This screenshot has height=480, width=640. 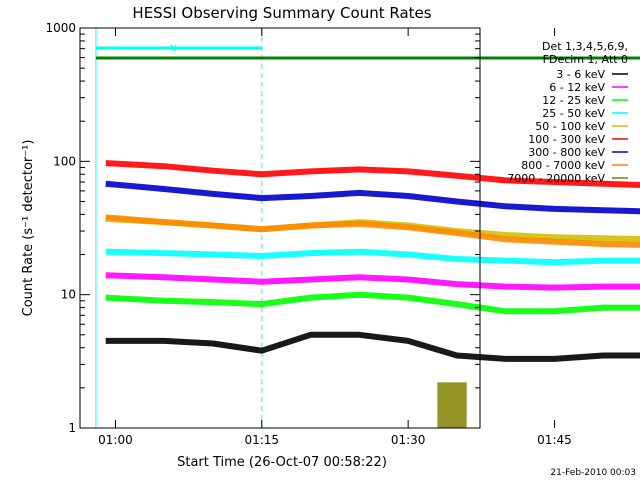 What do you see at coordinates (593, 473) in the screenshot?
I see `timestamp: 21-Feb-2010 00:03` at bounding box center [593, 473].